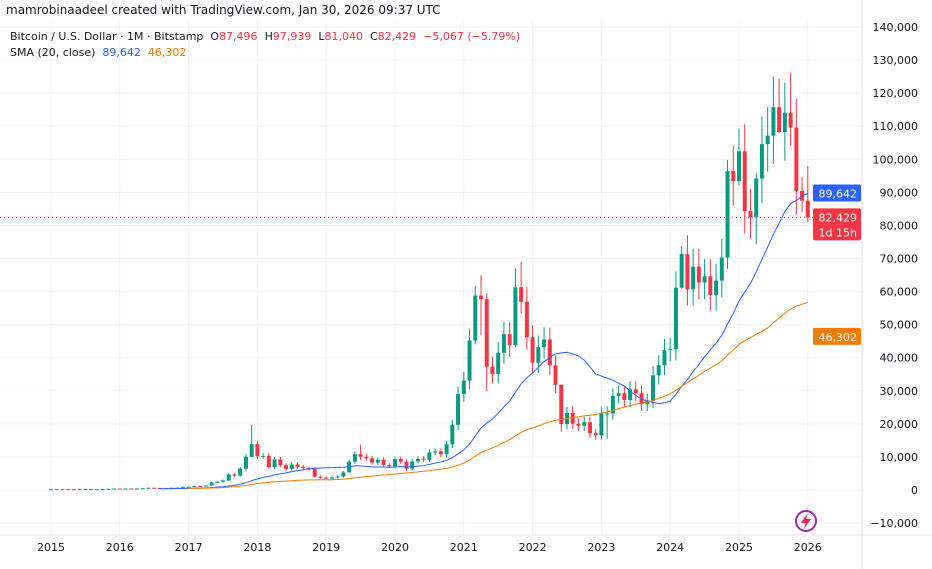  Describe the element at coordinates (894, 523) in the screenshot. I see `y-tick-label: −10,000` at that location.